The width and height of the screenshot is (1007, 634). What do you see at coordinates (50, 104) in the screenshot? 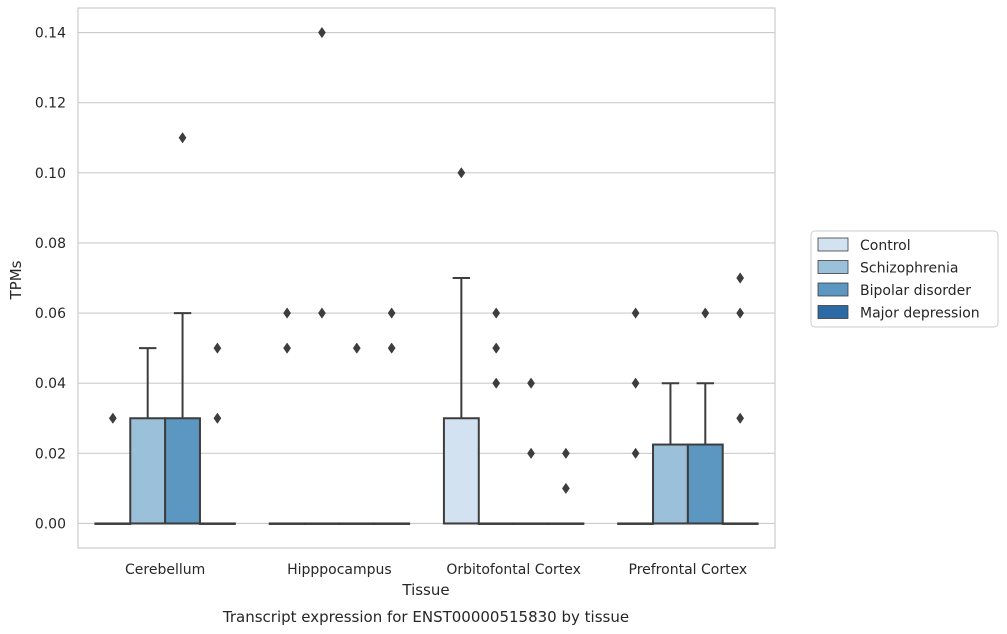
I see `y-tick-label: 0.12` at bounding box center [50, 104].